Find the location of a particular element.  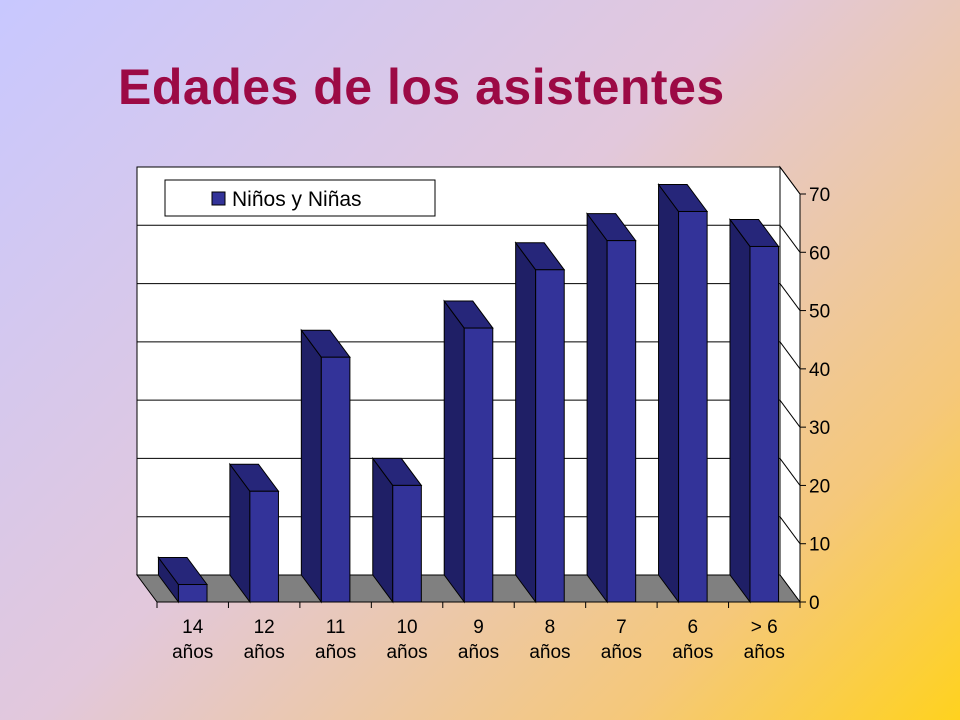

x-tick-label: 10 is located at coordinates (406, 627).